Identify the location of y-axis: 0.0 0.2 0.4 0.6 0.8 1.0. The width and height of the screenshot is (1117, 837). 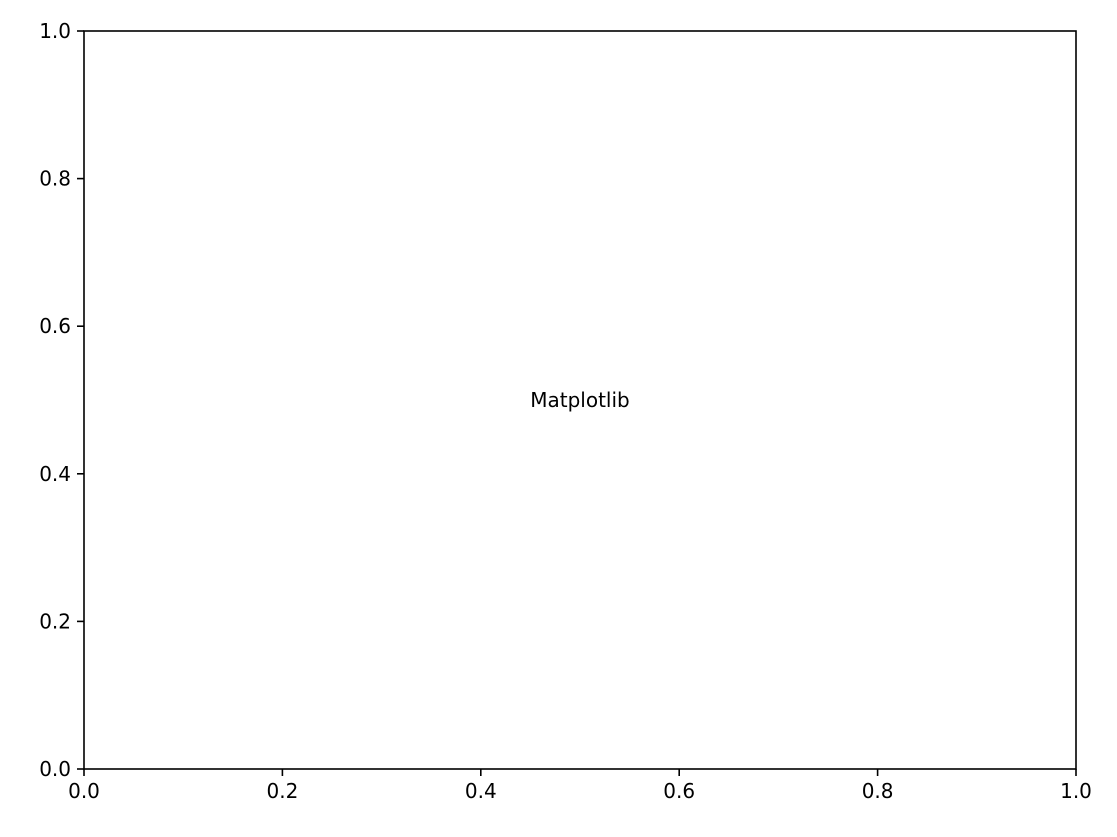
(61, 400).